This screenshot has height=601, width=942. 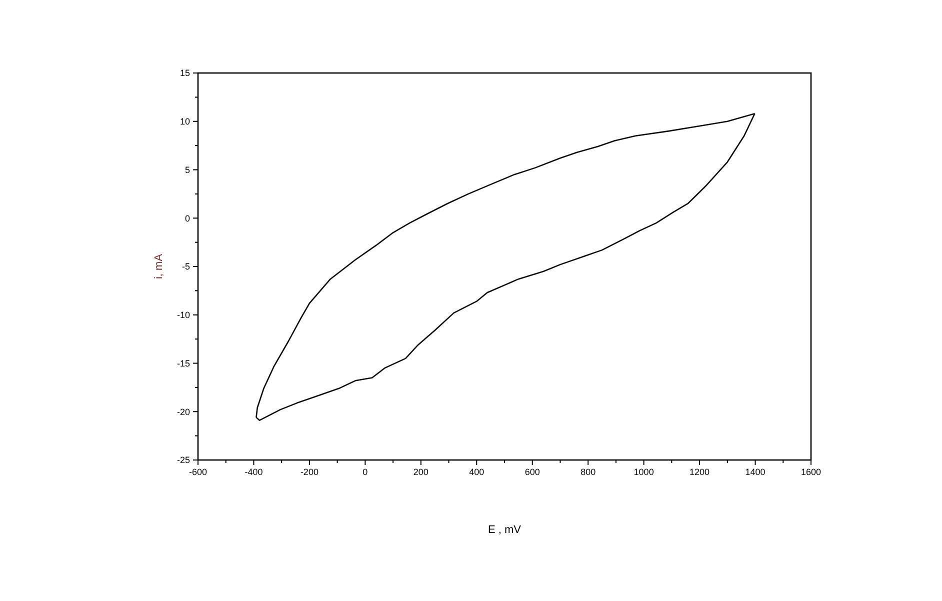 I want to click on x-tick-label: -600, so click(x=198, y=472).